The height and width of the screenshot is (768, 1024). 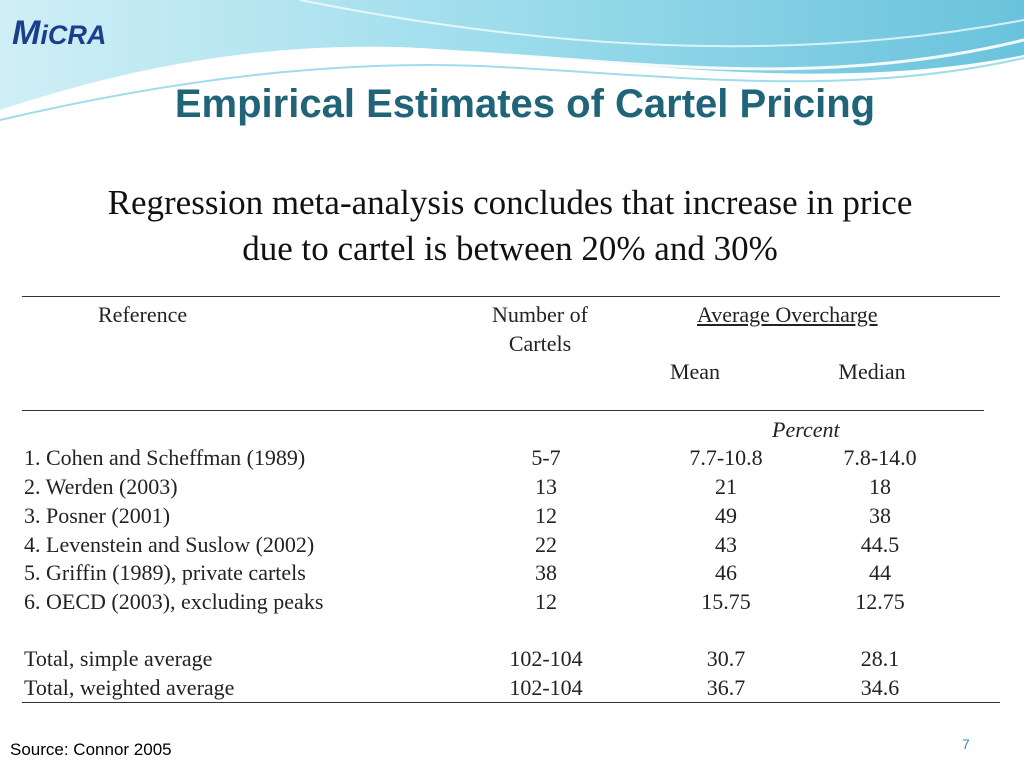 What do you see at coordinates (966, 744) in the screenshot?
I see `page-number: 7` at bounding box center [966, 744].